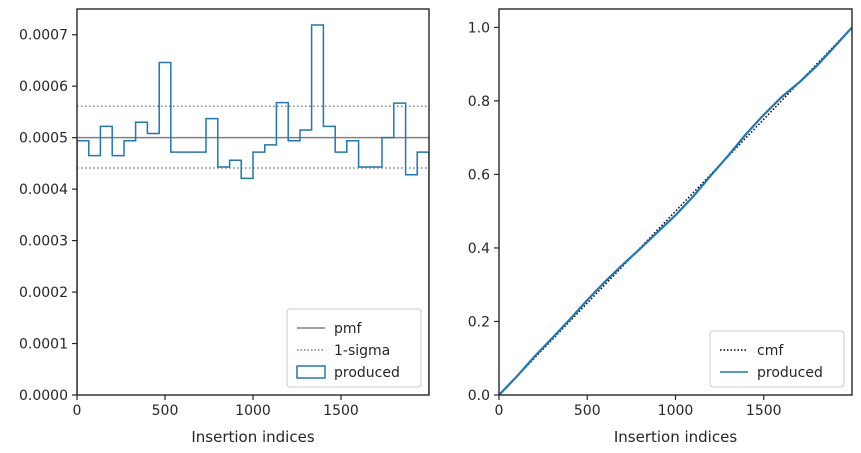 The height and width of the screenshot is (453, 861). I want to click on y-tick-label: 0.6, so click(479, 175).